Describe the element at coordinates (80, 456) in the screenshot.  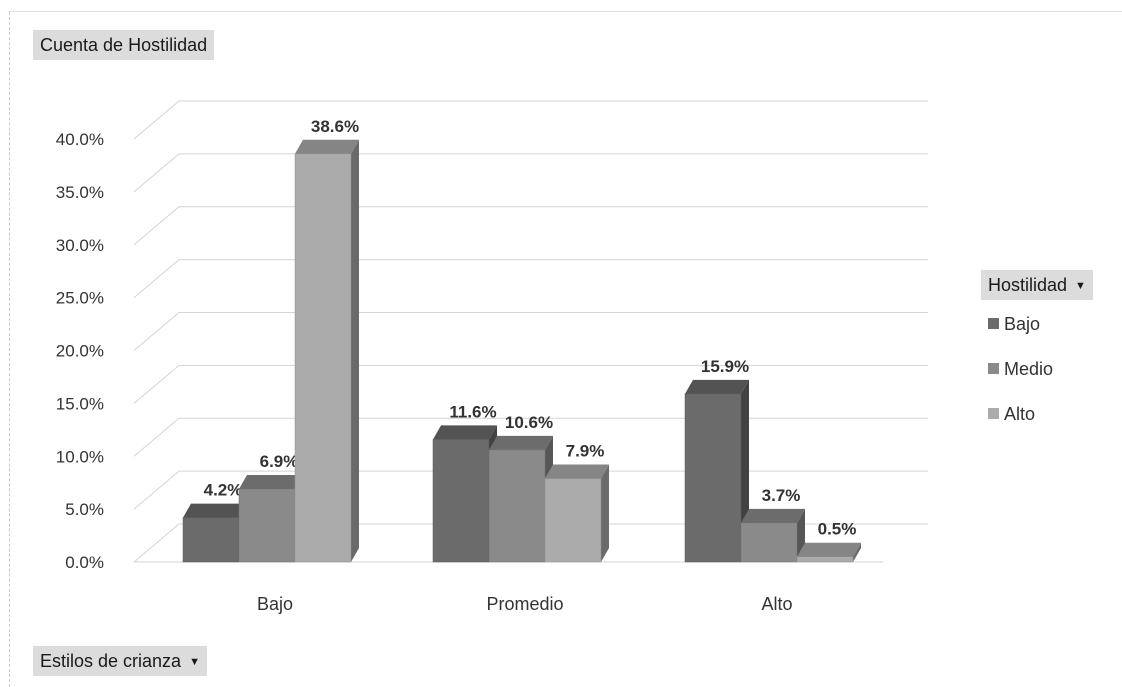
I see `y-tick-label: 10.0%` at that location.